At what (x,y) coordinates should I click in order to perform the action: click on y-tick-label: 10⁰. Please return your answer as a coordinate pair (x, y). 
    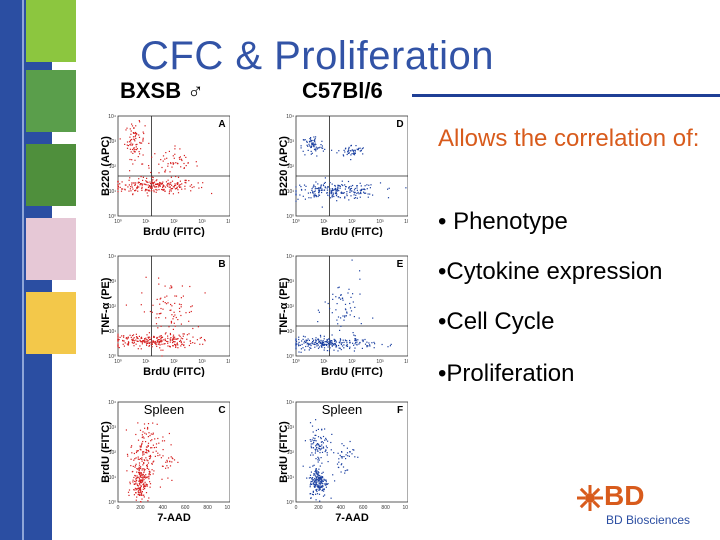
    Looking at the image, I should click on (290, 503).